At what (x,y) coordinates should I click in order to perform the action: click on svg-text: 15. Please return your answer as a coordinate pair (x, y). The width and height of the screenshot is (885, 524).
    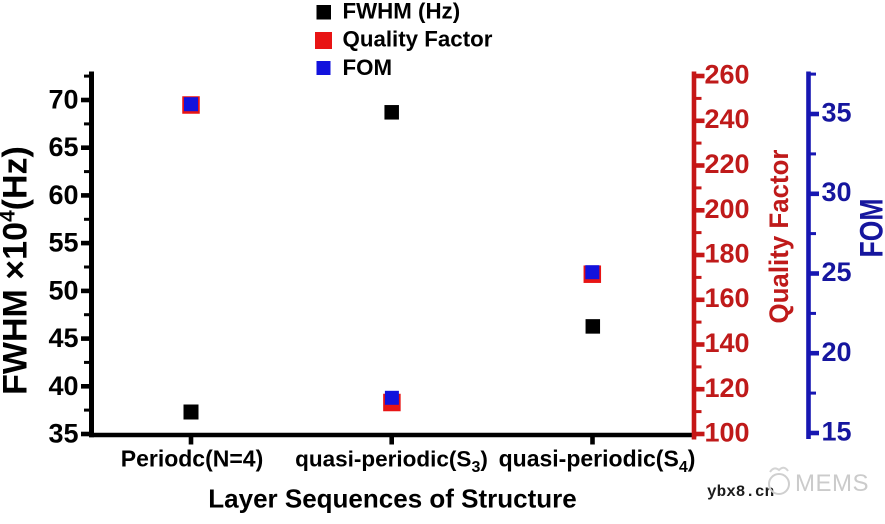
    Looking at the image, I should click on (837, 432).